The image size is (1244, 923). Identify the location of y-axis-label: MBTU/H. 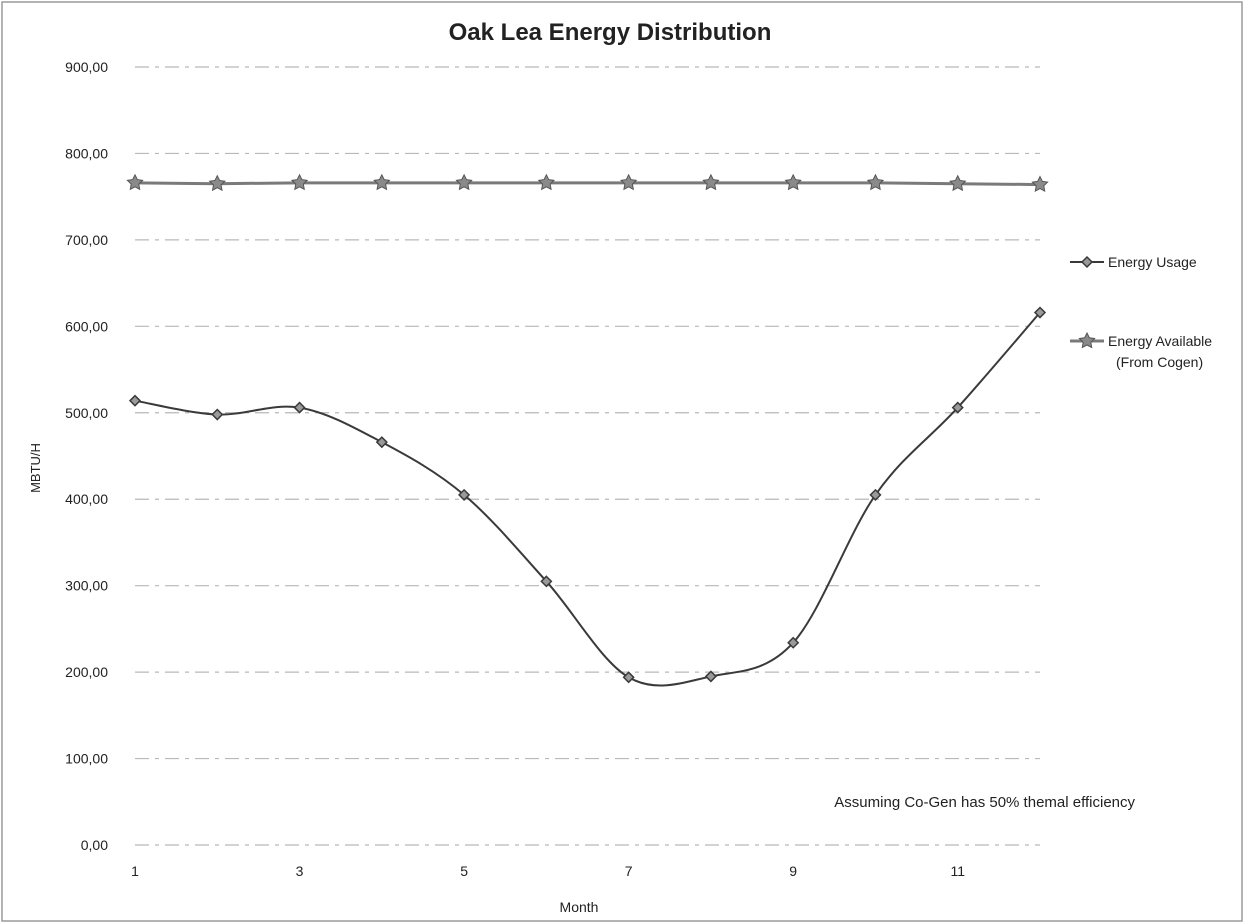
(35, 468).